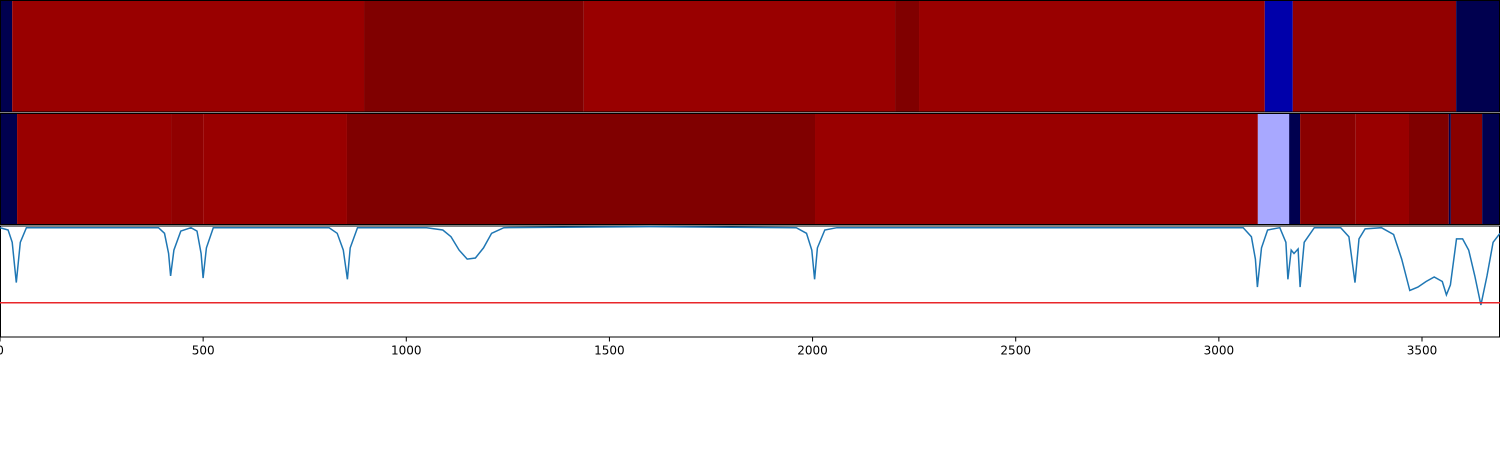 Image resolution: width=1500 pixels, height=450 pixels. I want to click on x-tick-label: 3000, so click(1219, 350).